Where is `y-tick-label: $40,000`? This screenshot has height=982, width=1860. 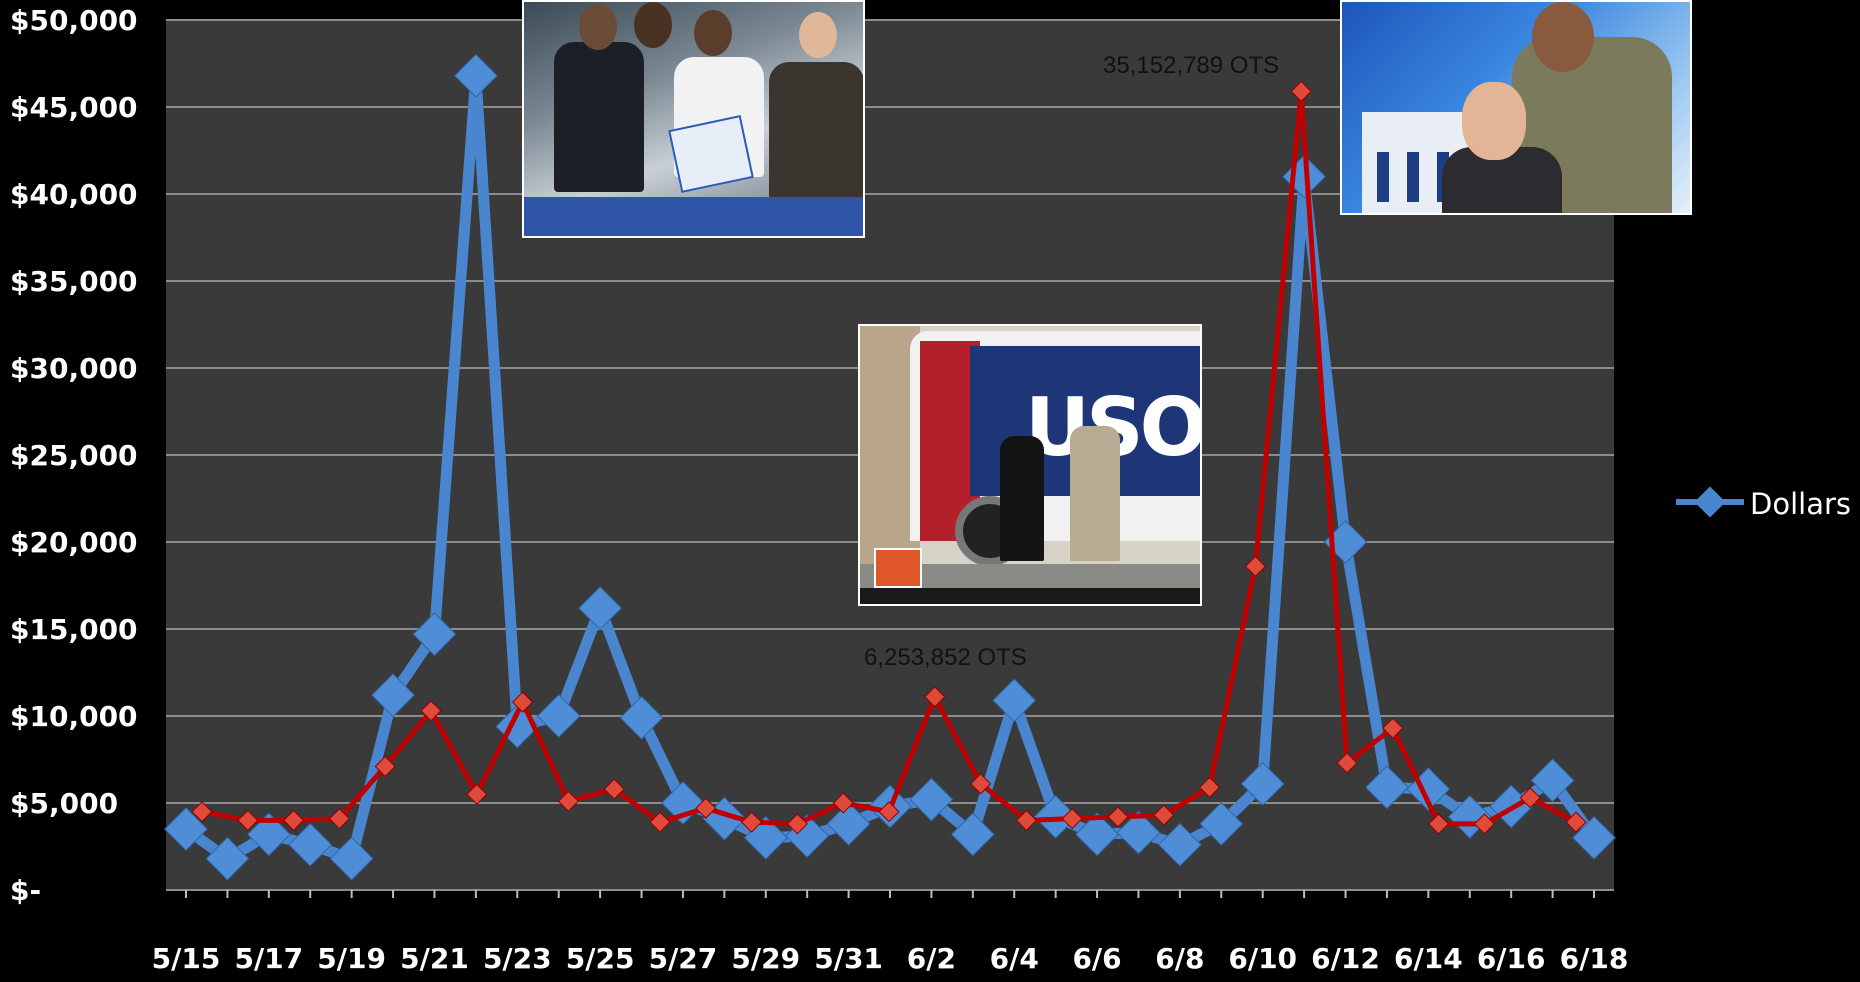 y-tick-label: $40,000 is located at coordinates (74, 194).